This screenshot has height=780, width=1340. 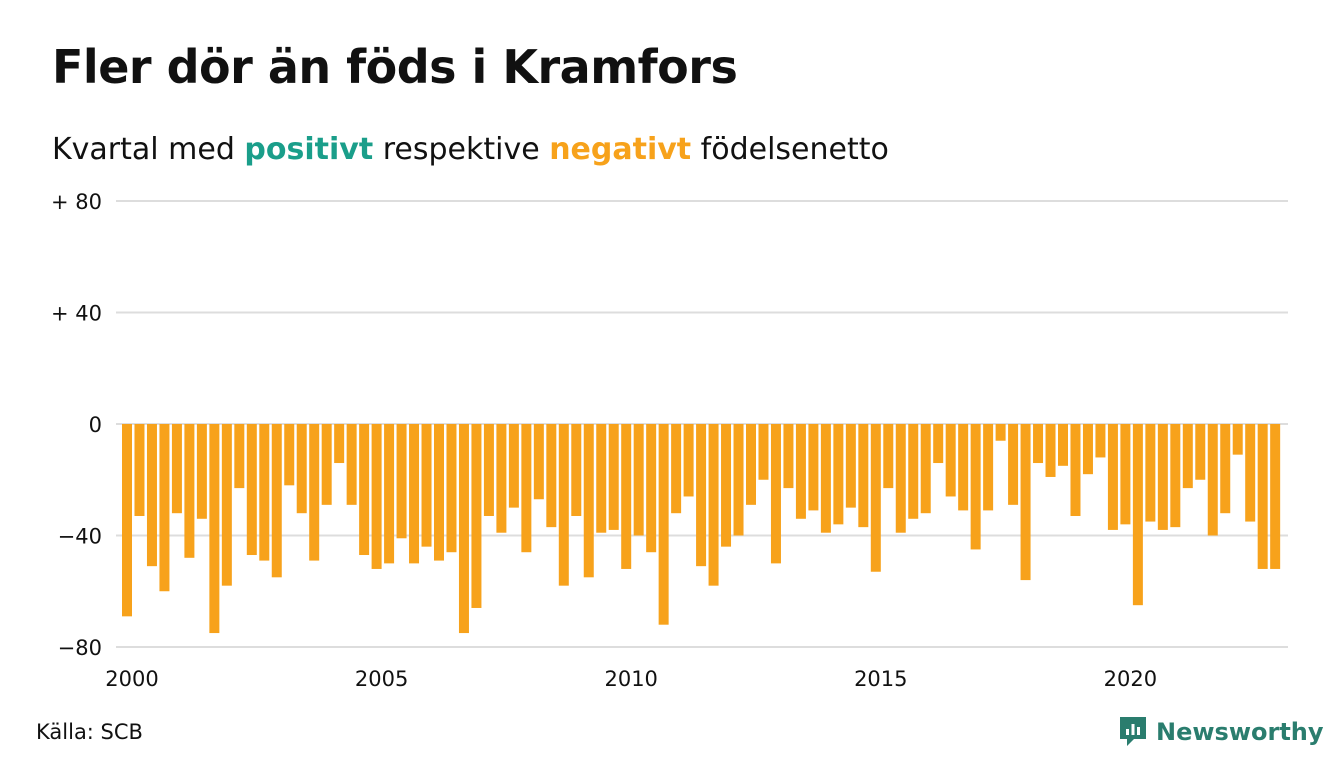 What do you see at coordinates (76, 314) in the screenshot?
I see `y-tick-label: + 40` at bounding box center [76, 314].